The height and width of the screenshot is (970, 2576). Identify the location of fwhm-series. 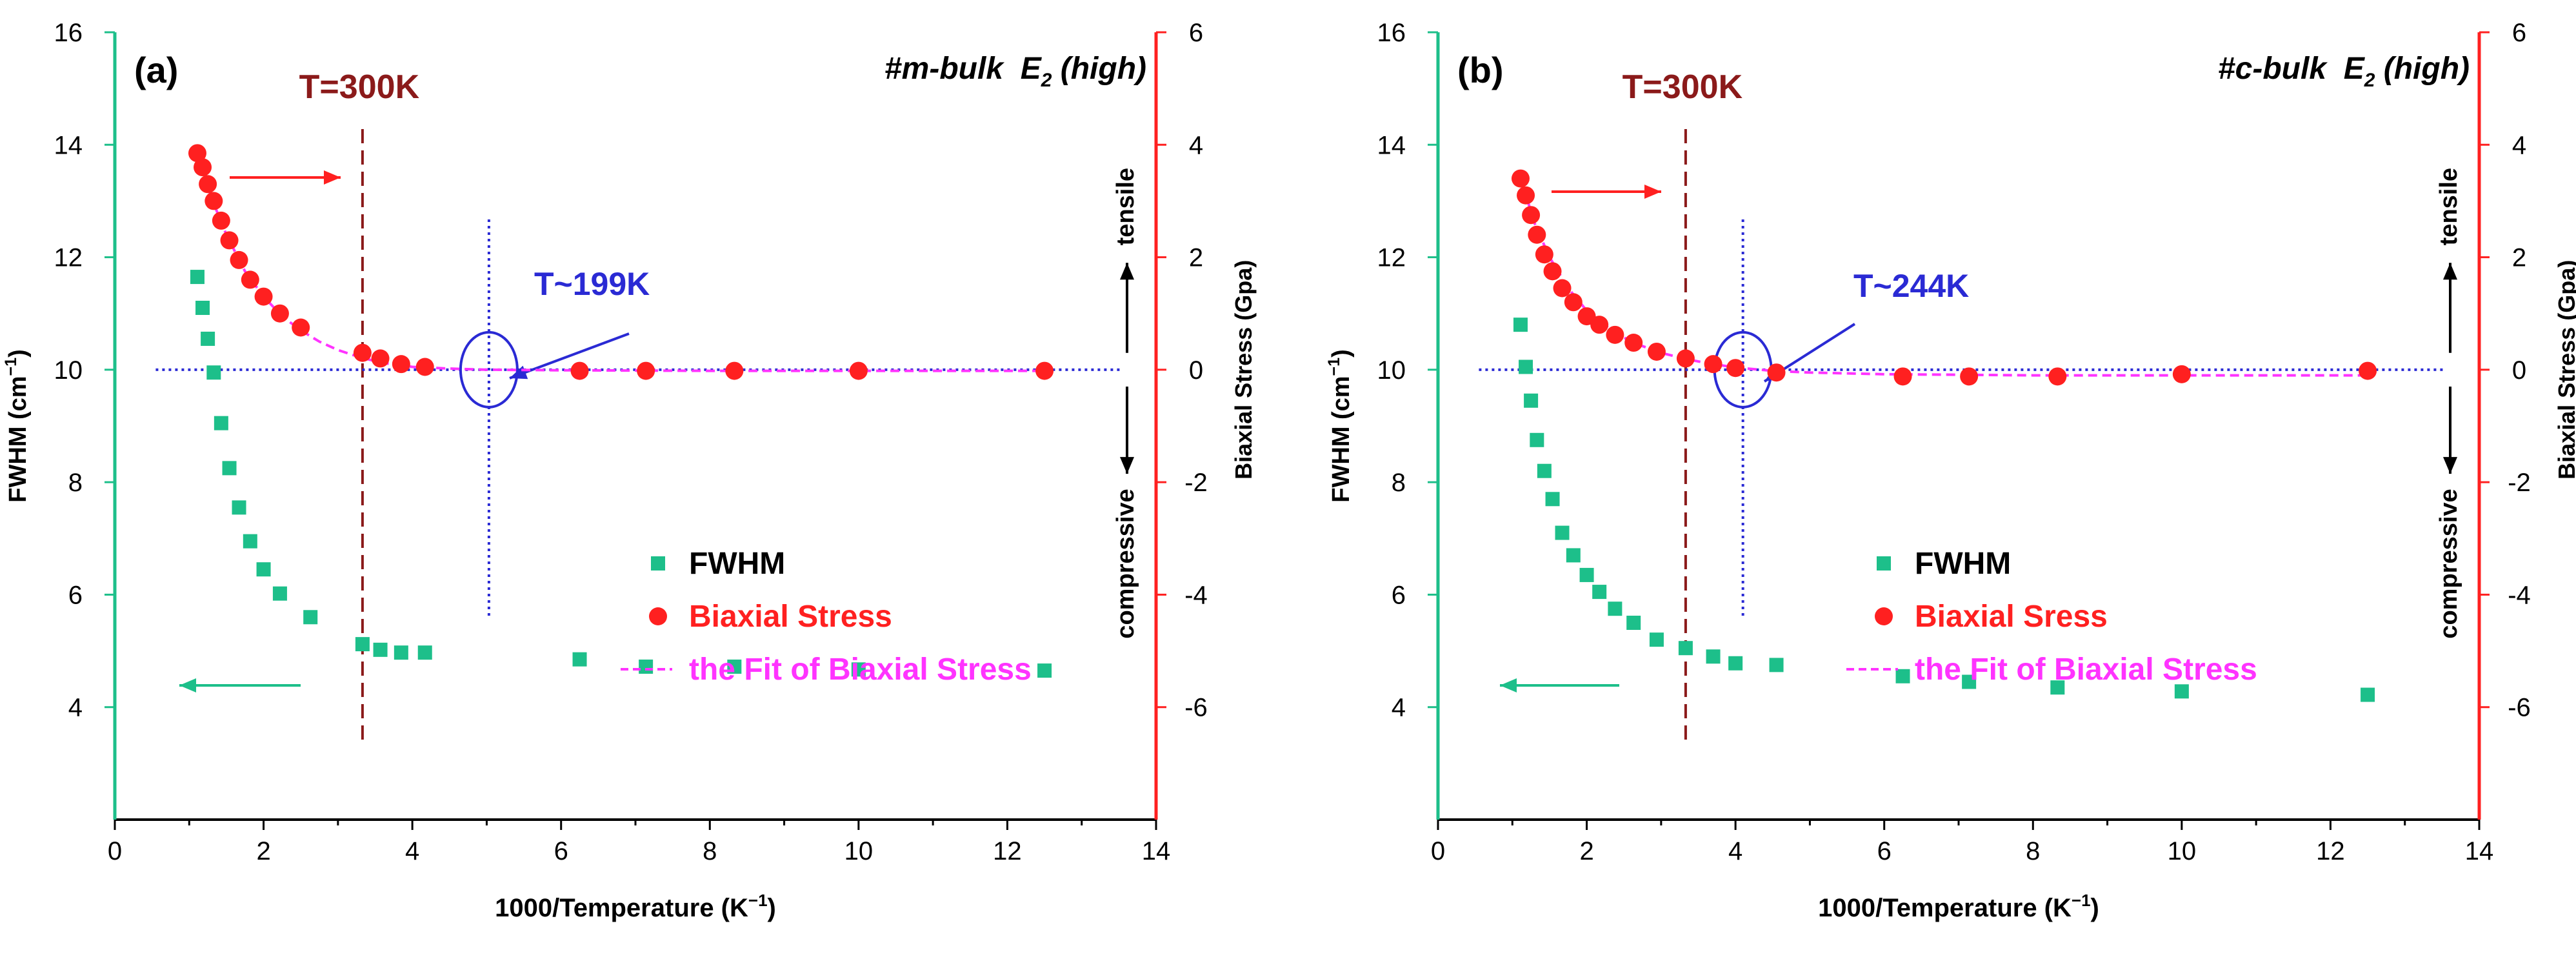
(1944, 510).